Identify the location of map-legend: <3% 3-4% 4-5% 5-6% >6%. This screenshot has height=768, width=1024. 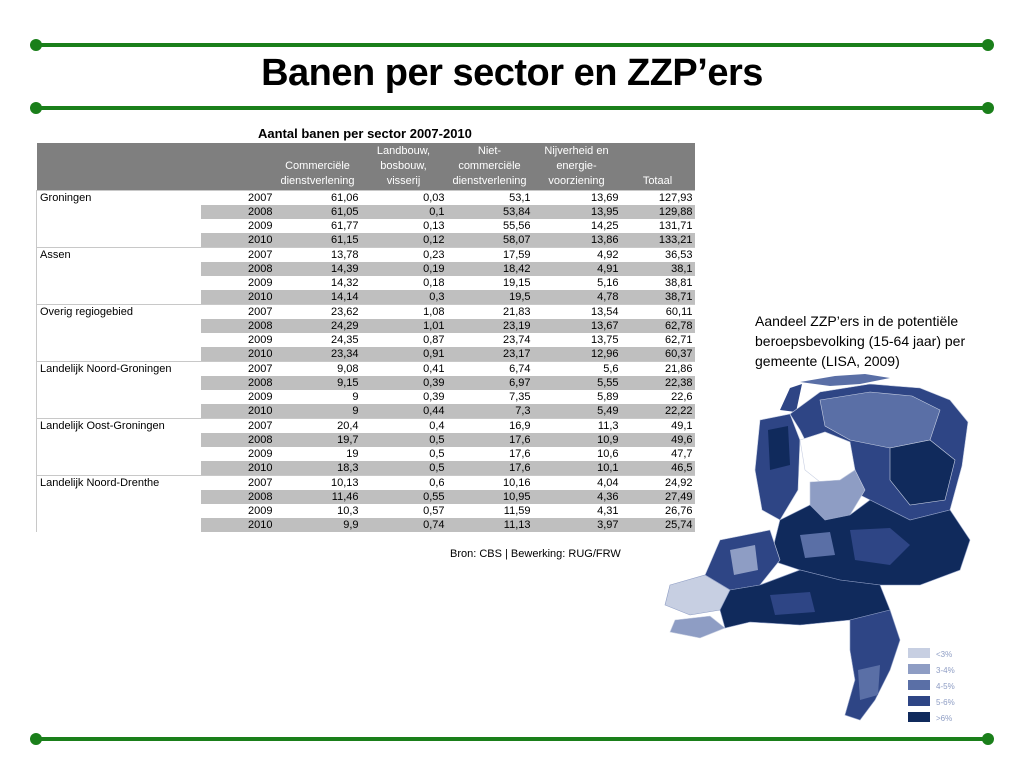
(931, 685).